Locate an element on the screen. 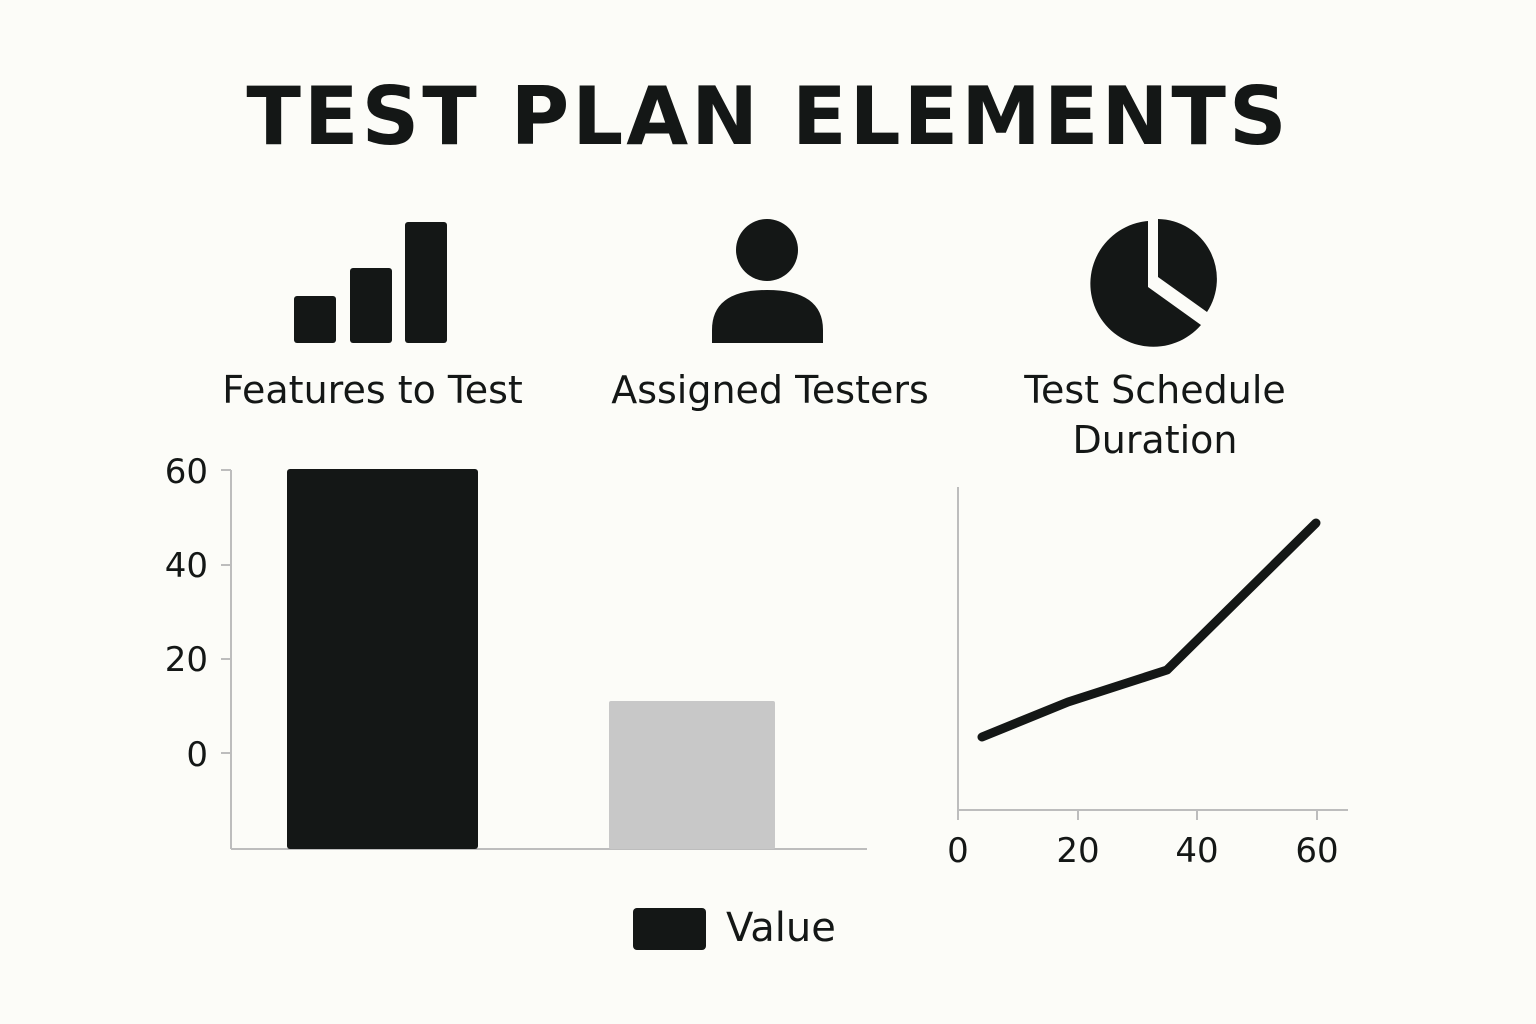 The image size is (1536, 1024). page-title: TEST PLAN ELEMENTS is located at coordinates (768, 116).